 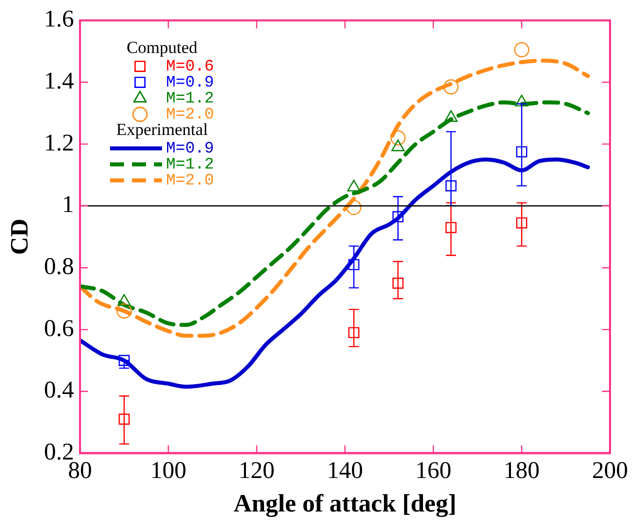 I want to click on y-axis-title: CD, so click(x=20, y=236).